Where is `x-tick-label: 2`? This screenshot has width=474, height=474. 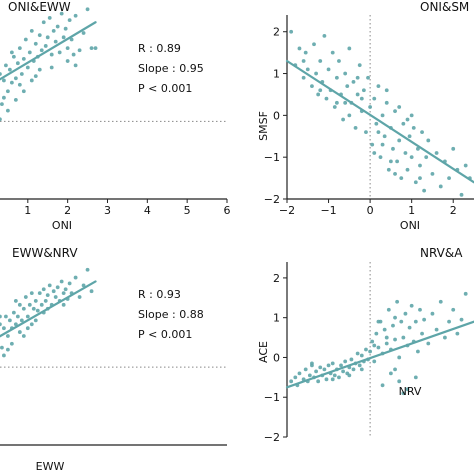 x-tick-label: 2 is located at coordinates (67, 210).